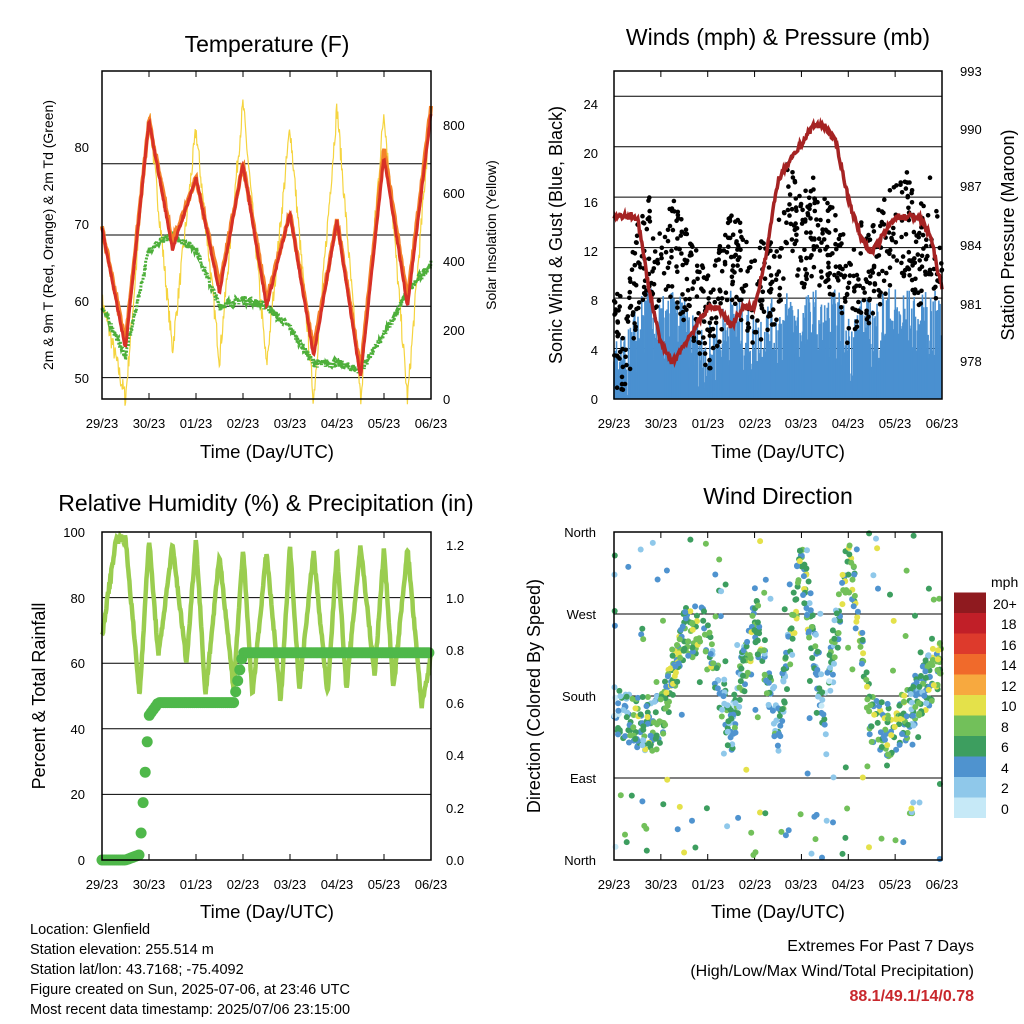 The width and height of the screenshot is (1024, 1024). I want to click on ytick-label: 70, so click(82, 224).